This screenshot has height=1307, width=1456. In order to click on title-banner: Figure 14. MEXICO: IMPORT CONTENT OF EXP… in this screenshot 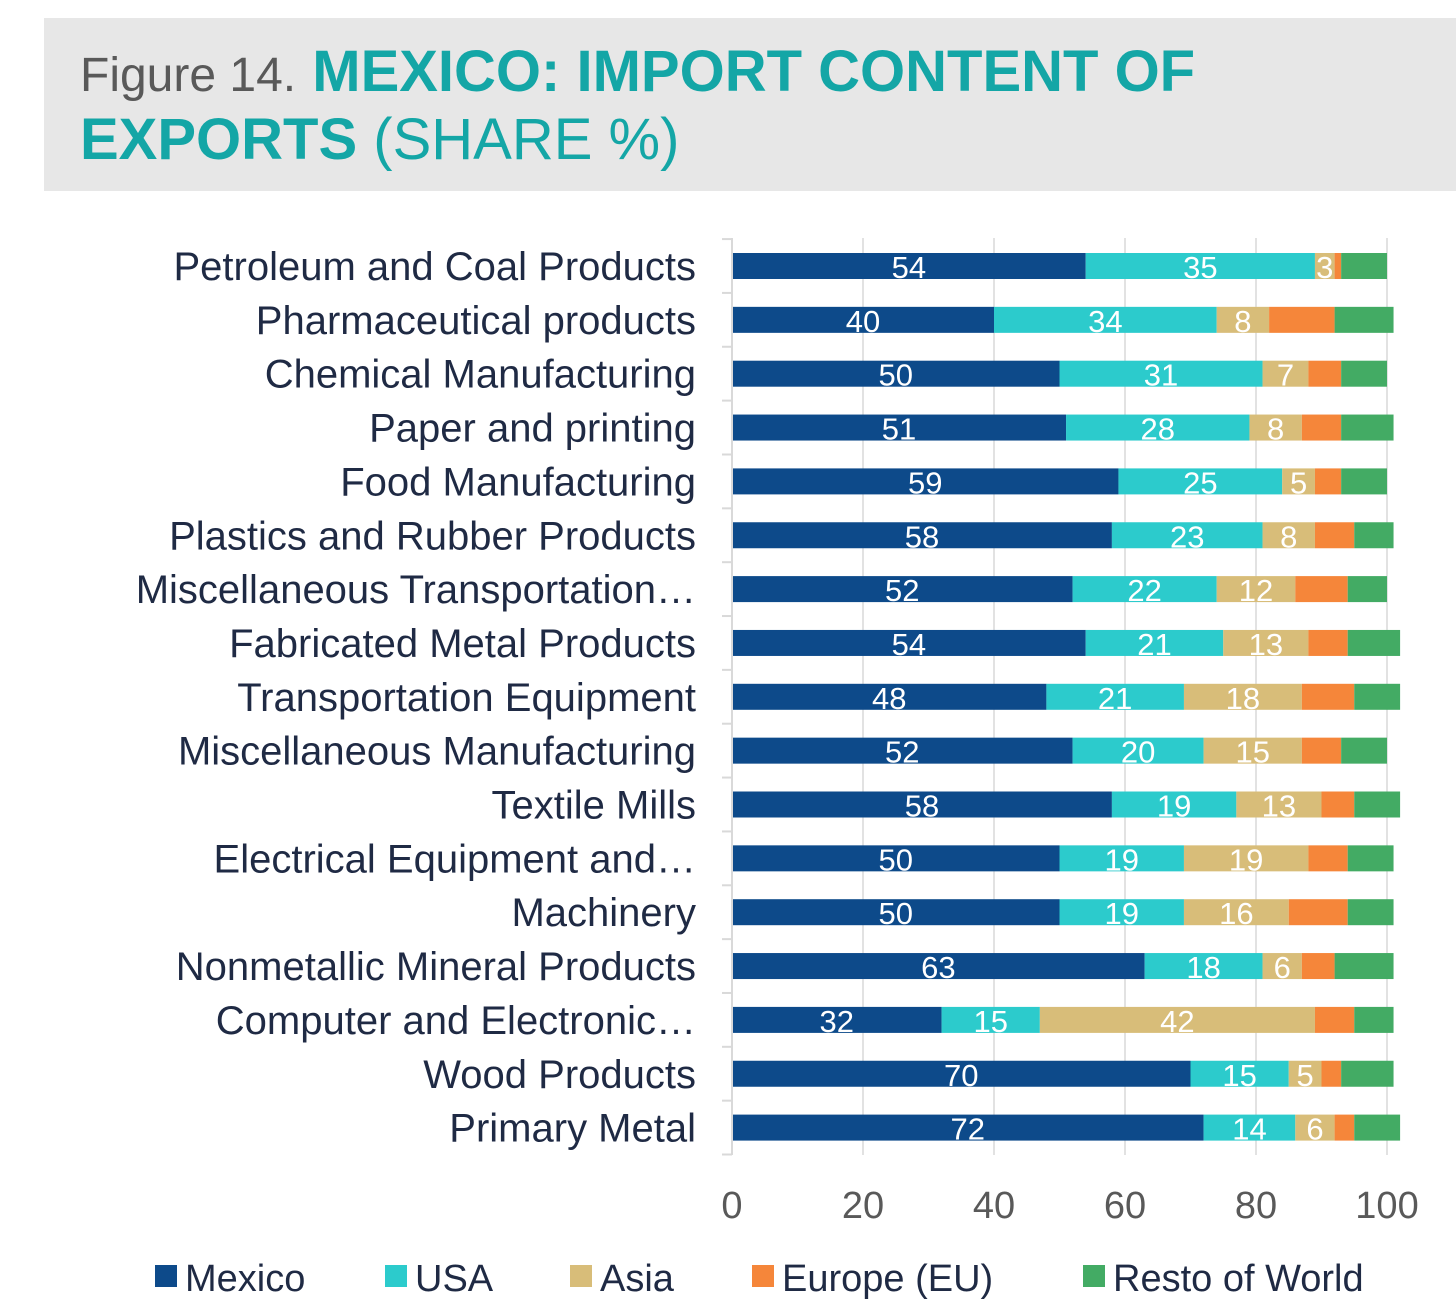, I will do `click(750, 104)`.